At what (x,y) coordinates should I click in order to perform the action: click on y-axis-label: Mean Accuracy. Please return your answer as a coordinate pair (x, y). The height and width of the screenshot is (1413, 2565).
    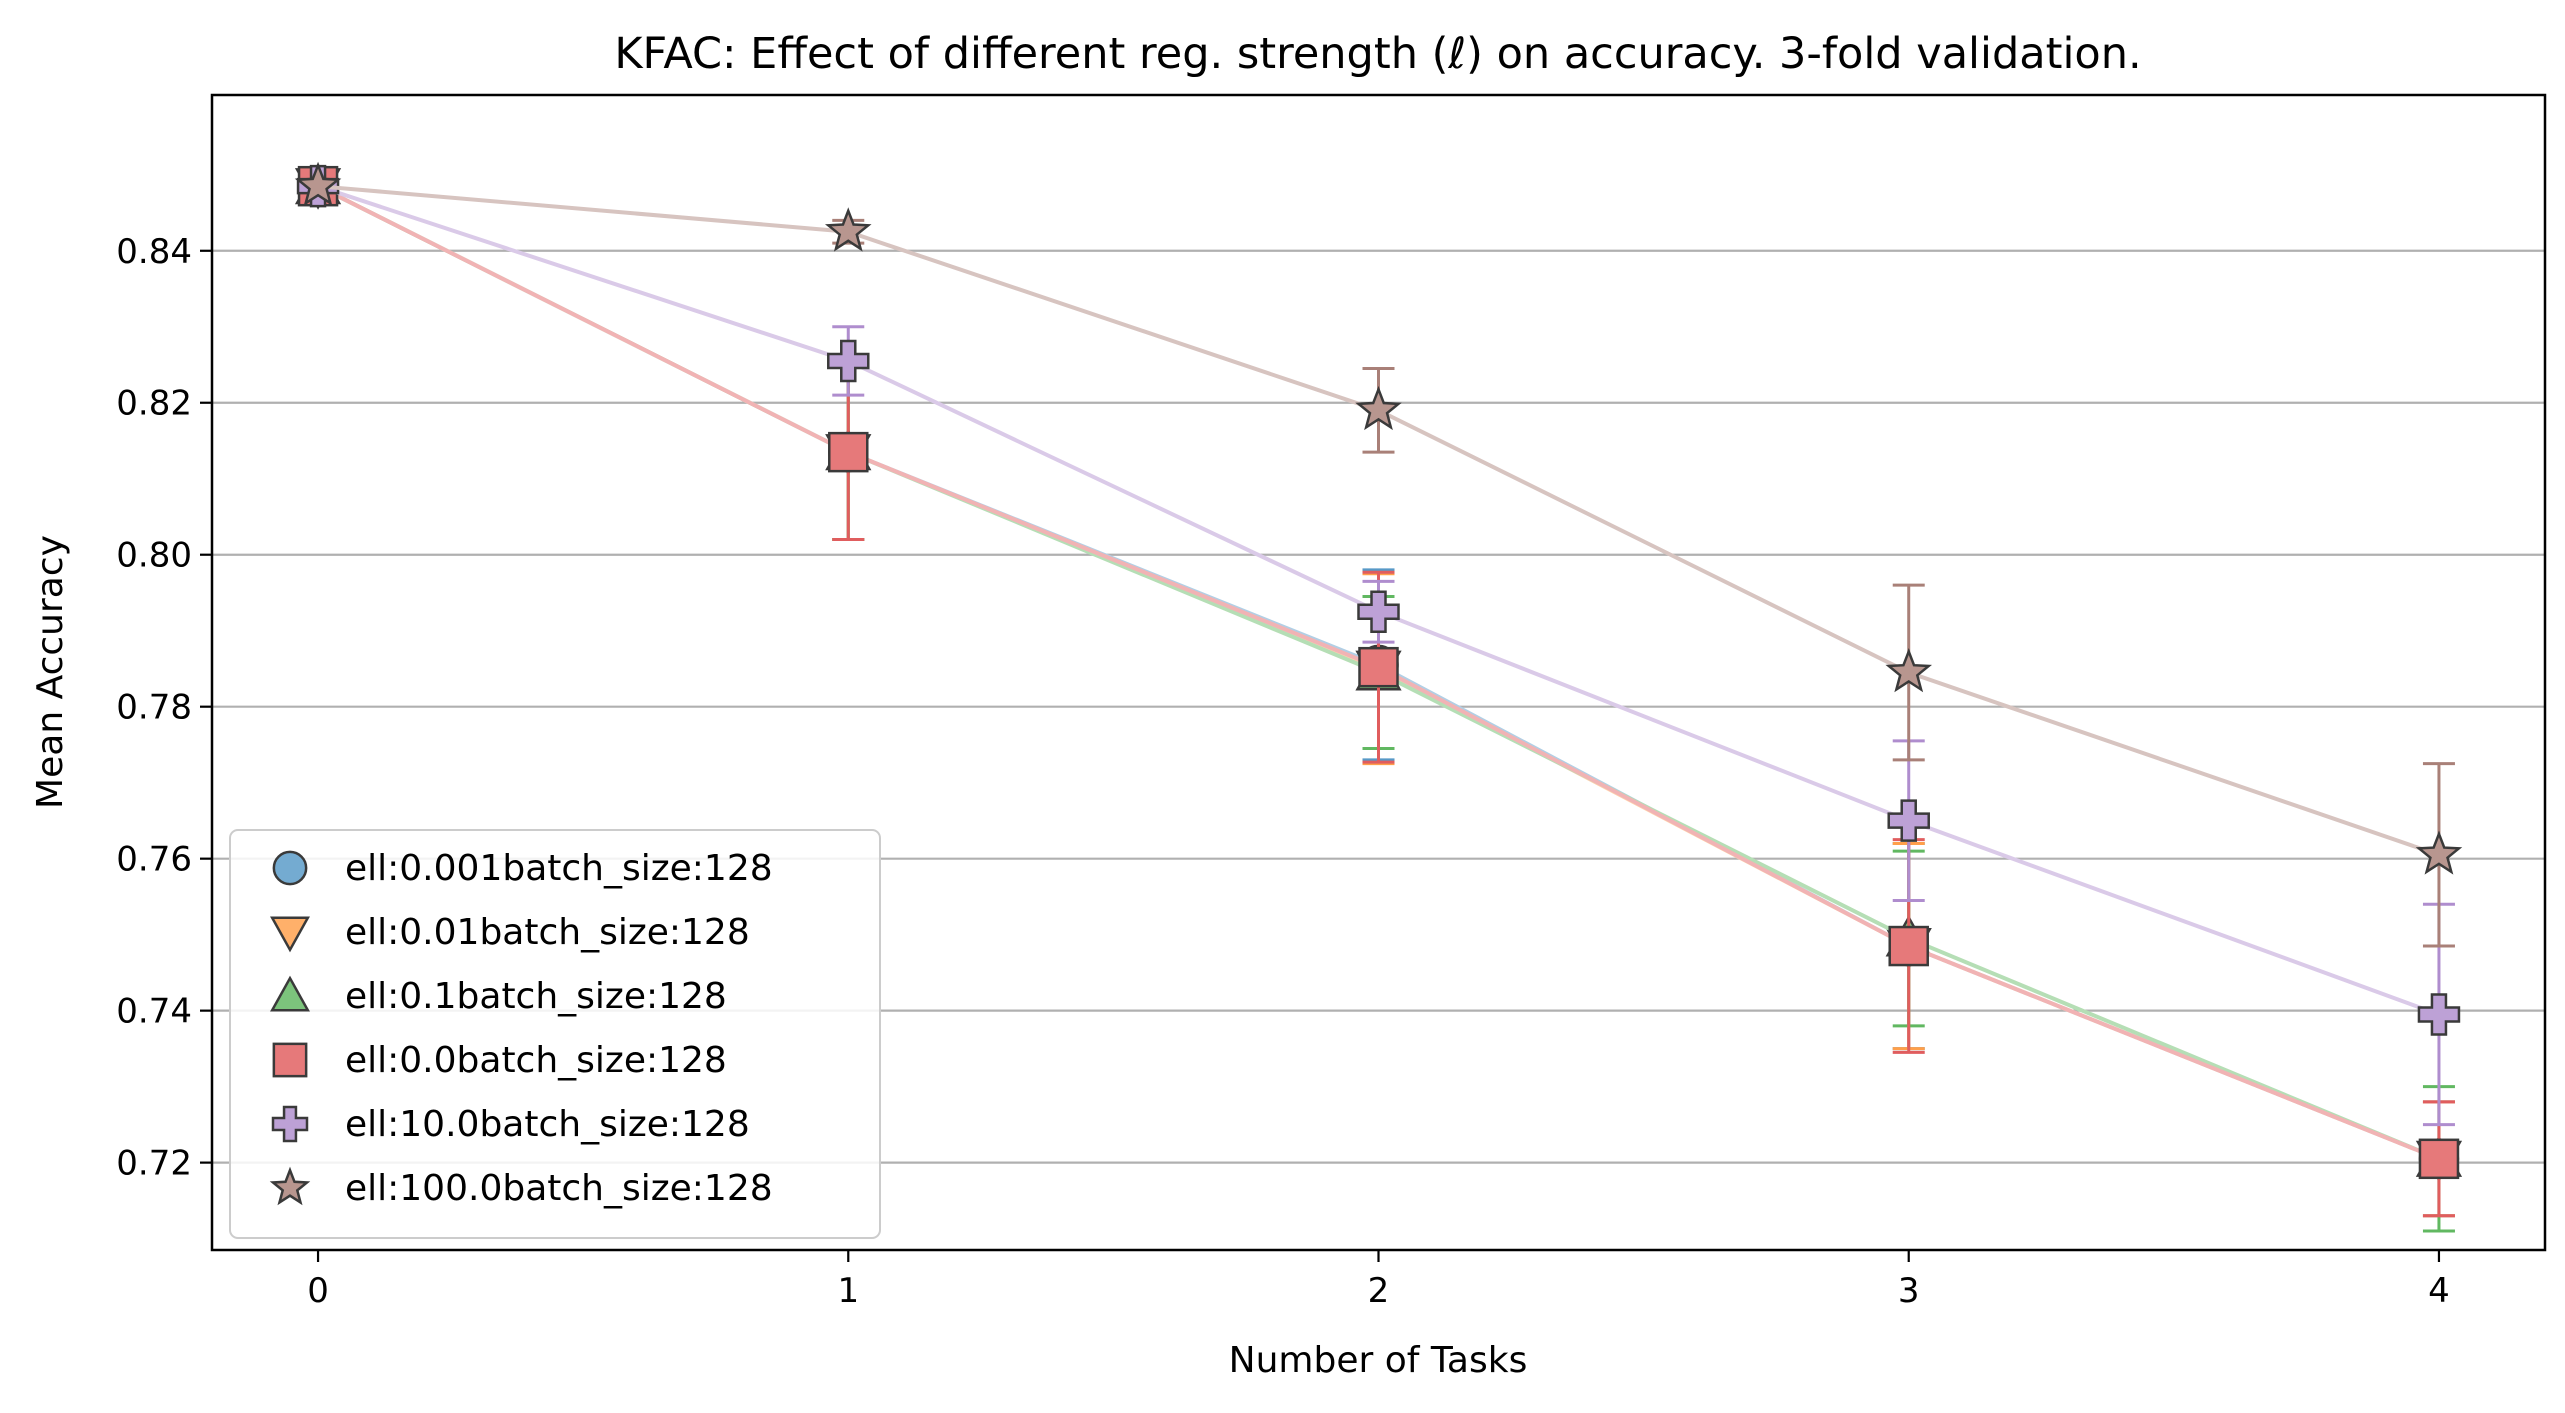
    Looking at the image, I should click on (50, 672).